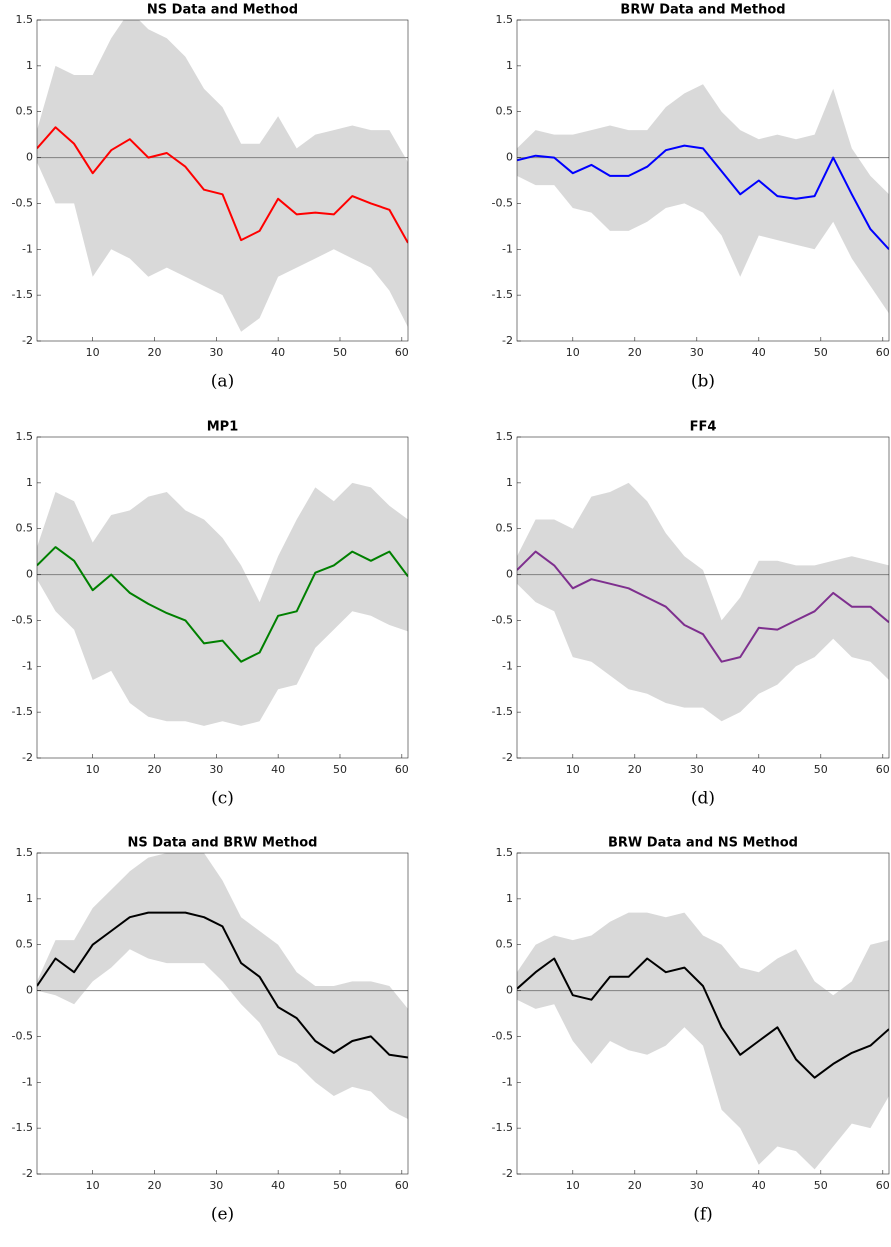 This screenshot has height=1247, width=891. I want to click on caption: (b), so click(703, 382).